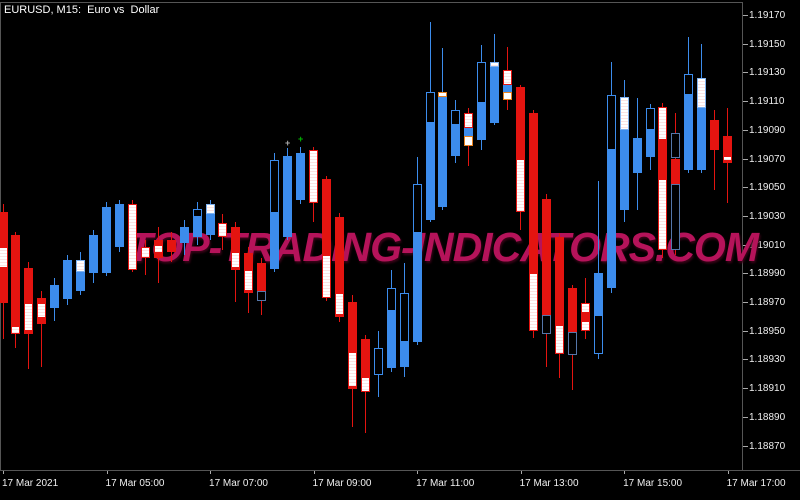 The image size is (800, 500). Describe the element at coordinates (82, 10) in the screenshot. I see `chart-title: EURUSD, M15: Euro vs Dollar` at that location.